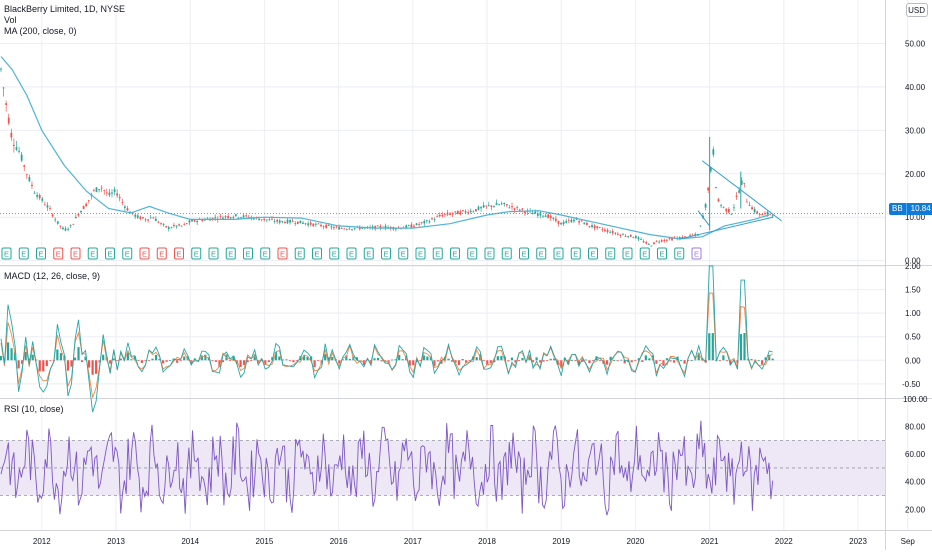 Image resolution: width=932 pixels, height=555 pixels. Describe the element at coordinates (917, 10) in the screenshot. I see `currency-button: USD` at that location.